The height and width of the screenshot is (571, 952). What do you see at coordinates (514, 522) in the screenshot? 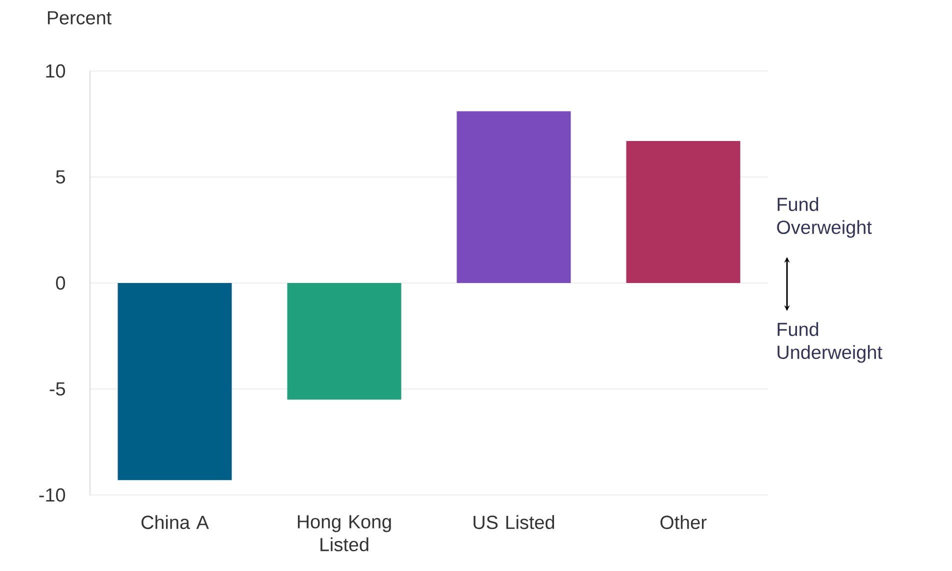
I see `x-tick-label: US Listed` at bounding box center [514, 522].